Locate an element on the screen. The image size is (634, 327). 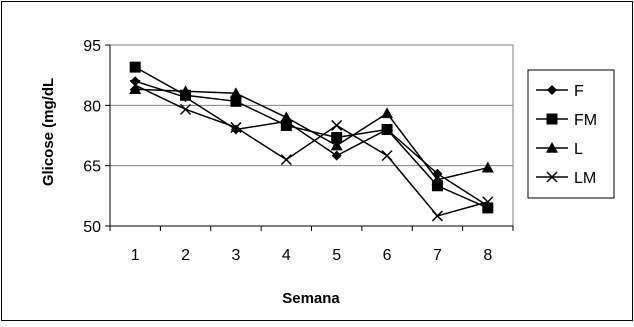
x-tick-label: 4 is located at coordinates (286, 255).